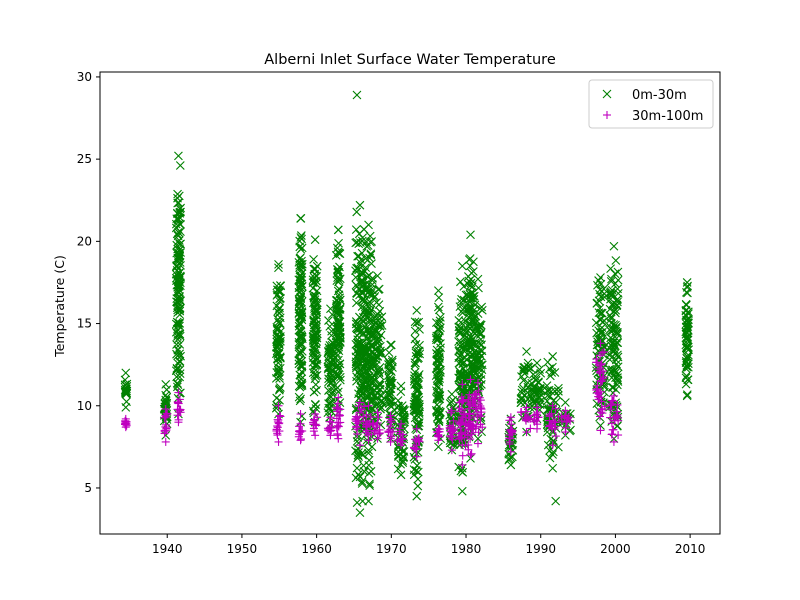 This screenshot has width=800, height=600. What do you see at coordinates (667, 116) in the screenshot?
I see `legend-label: 30m-100m` at bounding box center [667, 116].